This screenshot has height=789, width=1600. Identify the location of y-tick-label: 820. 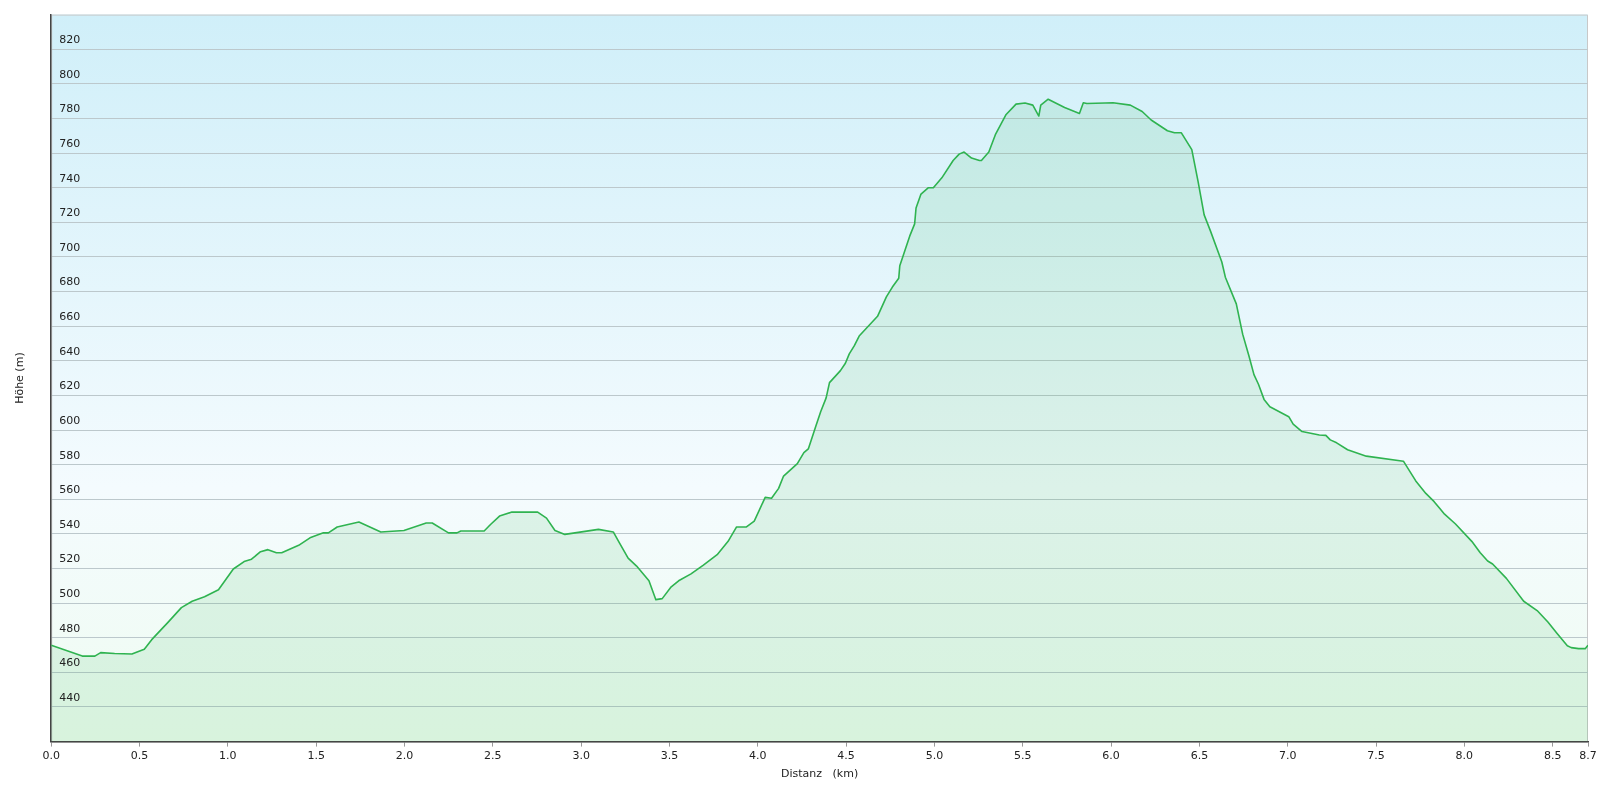
(70, 40).